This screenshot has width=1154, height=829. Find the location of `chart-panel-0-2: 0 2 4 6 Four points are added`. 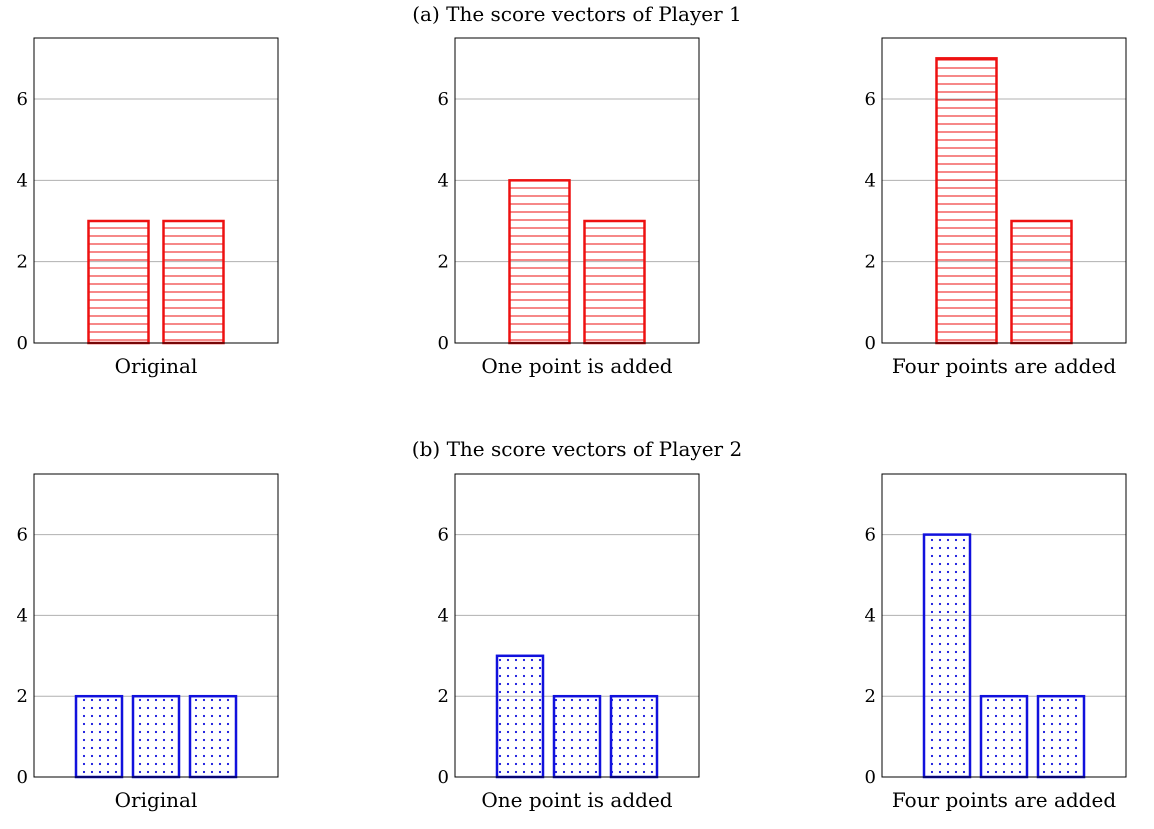

chart-panel-0-2: 0 2 4 6 Four points are added is located at coordinates (996, 207).